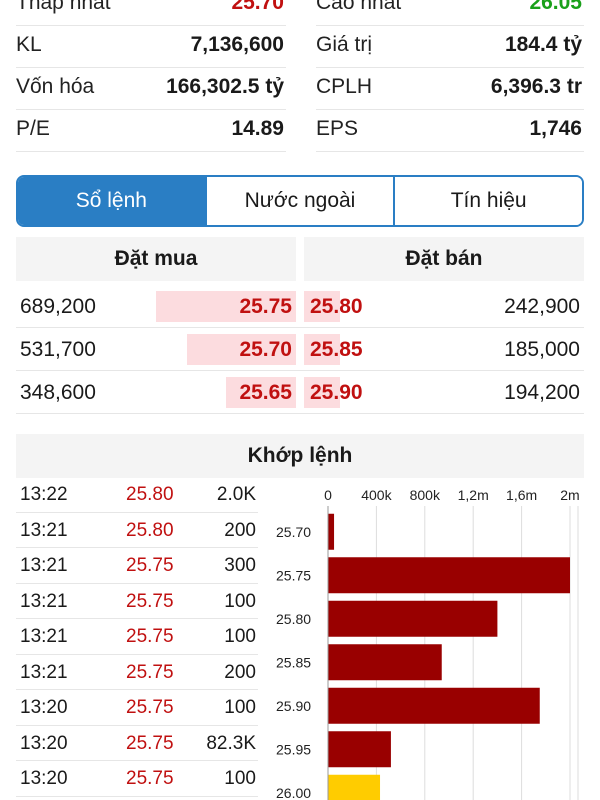  I want to click on sell-price: 25.80, so click(336, 306).